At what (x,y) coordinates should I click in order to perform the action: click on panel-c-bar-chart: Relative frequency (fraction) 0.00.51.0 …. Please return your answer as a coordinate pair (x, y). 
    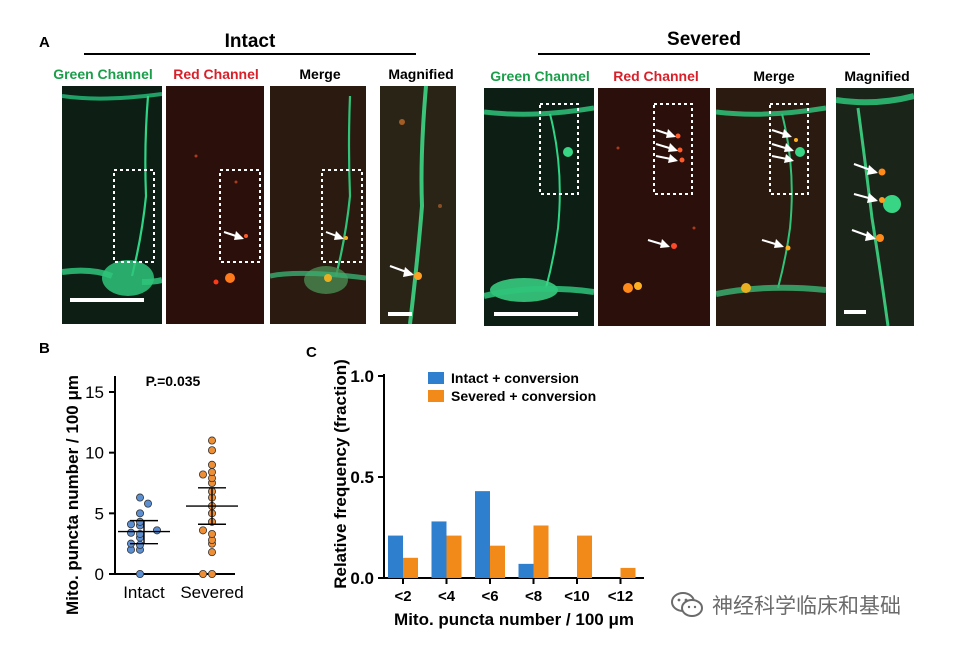
    Looking at the image, I should click on (487, 494).